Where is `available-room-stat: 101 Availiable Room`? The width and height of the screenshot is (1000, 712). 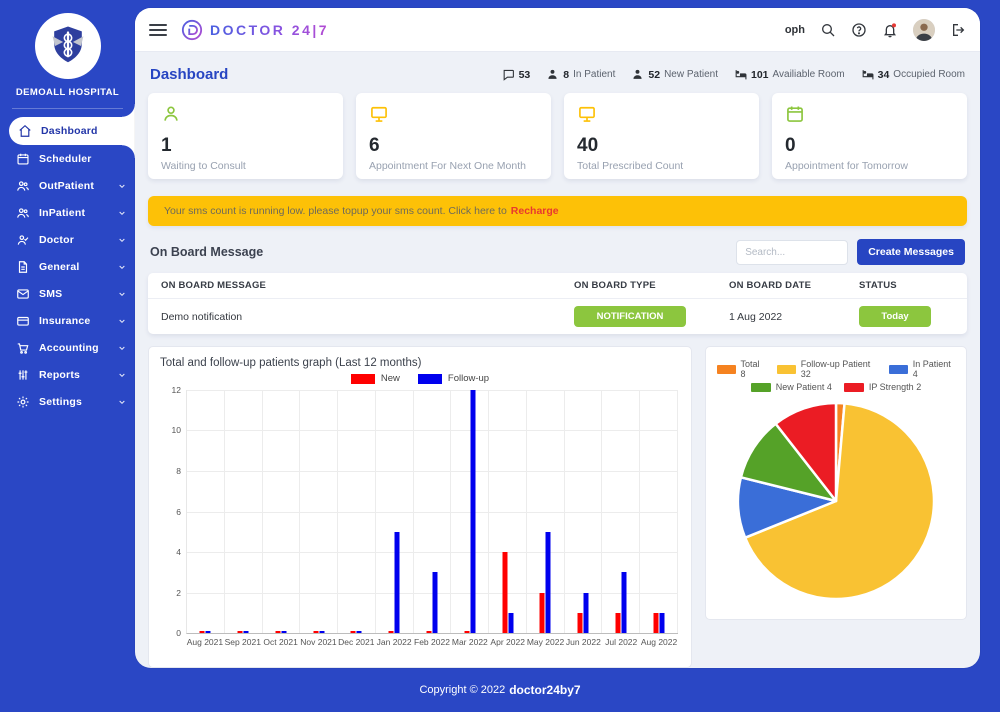 available-room-stat: 101 Availiable Room is located at coordinates (789, 74).